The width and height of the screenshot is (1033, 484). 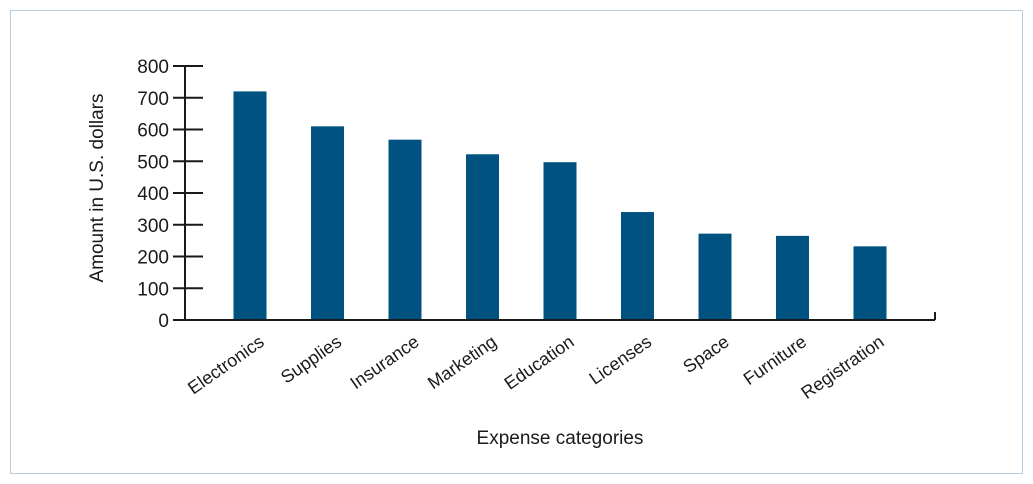 I want to click on y-tick-label: 0, so click(x=163, y=321).